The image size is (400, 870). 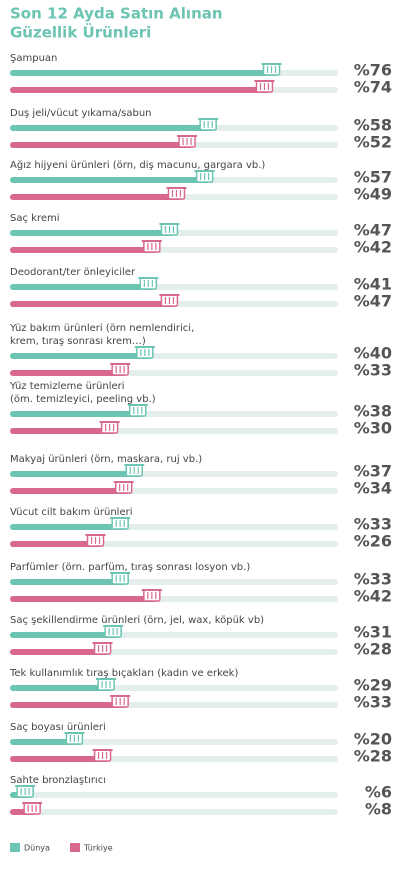 What do you see at coordinates (98, 848) in the screenshot?
I see `legend-label: Türkiye` at bounding box center [98, 848].